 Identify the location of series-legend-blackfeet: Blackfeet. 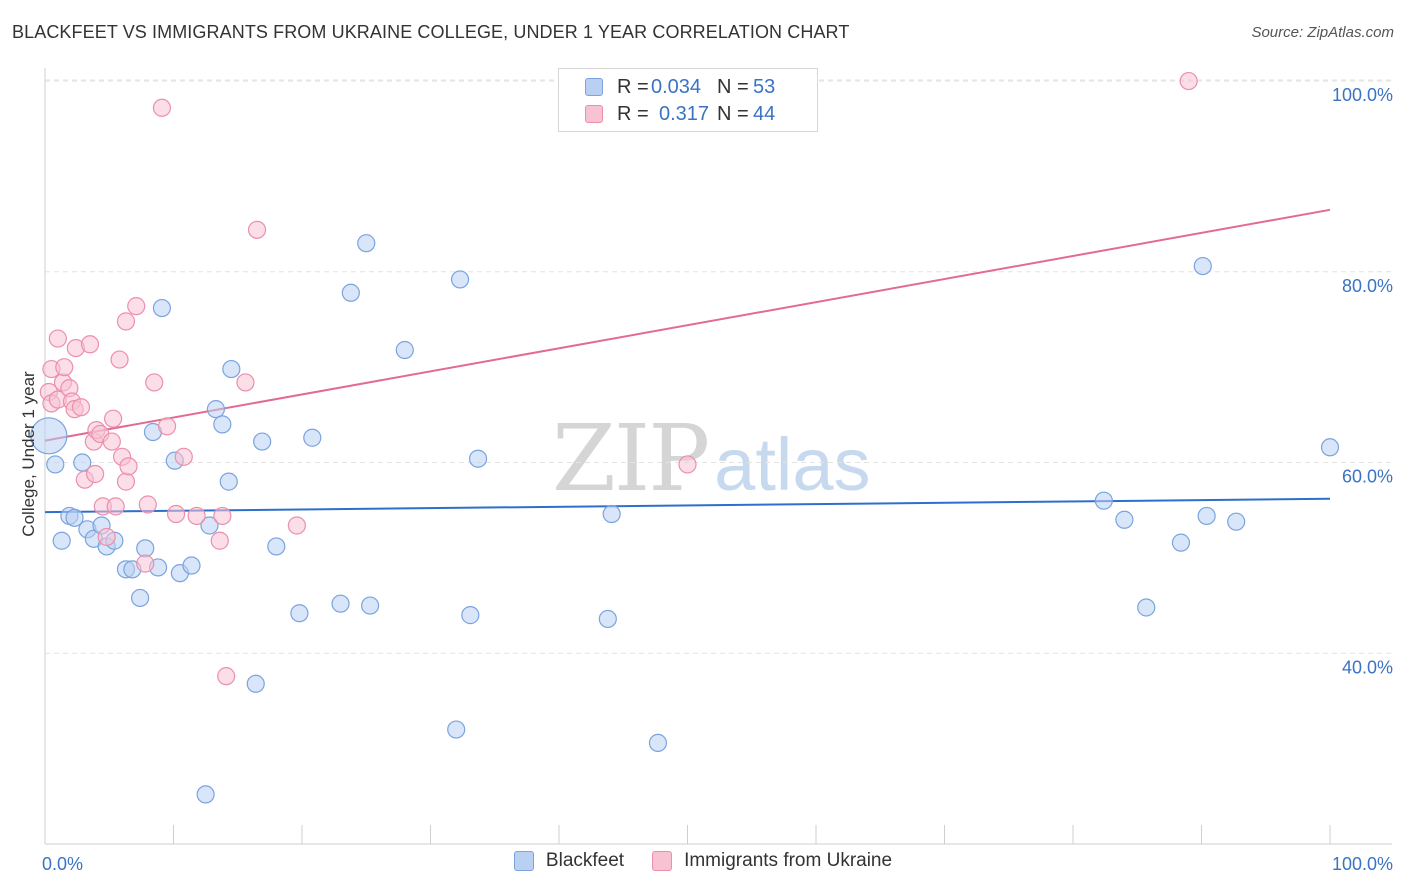
(569, 861).